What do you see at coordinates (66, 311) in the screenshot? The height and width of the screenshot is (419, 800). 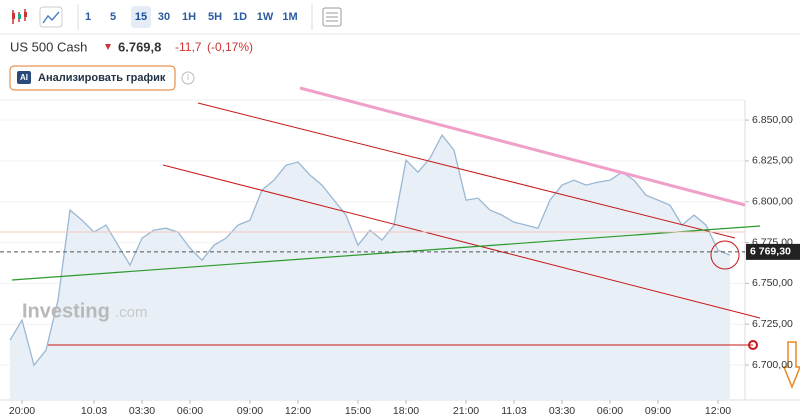 I see `watermark-brand: Investing` at bounding box center [66, 311].